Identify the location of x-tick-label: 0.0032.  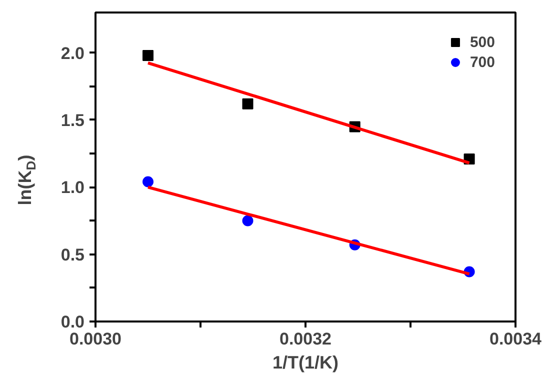
(306, 339).